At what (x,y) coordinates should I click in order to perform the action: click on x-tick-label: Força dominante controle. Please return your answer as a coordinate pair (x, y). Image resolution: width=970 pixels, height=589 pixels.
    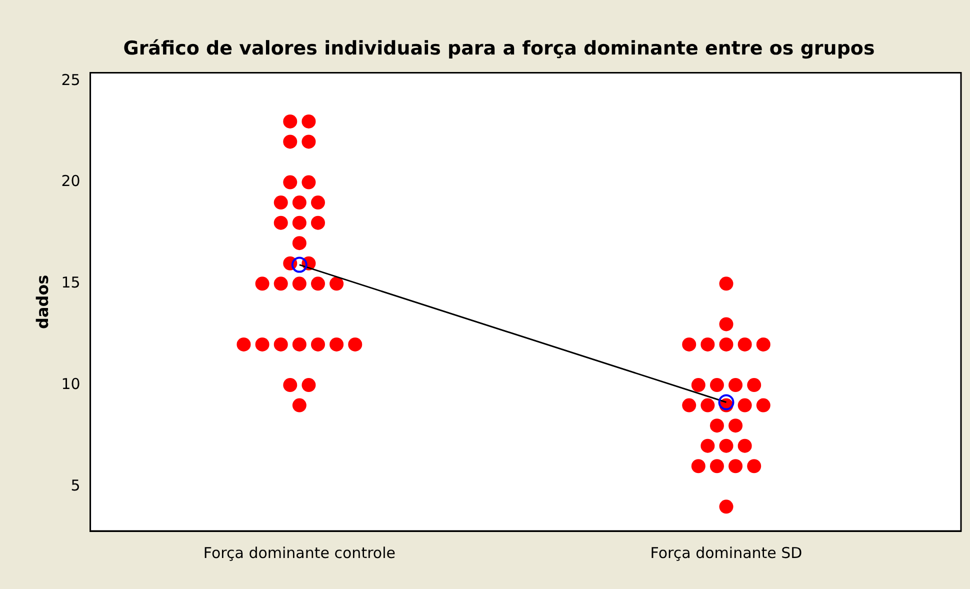
    Looking at the image, I should click on (299, 553).